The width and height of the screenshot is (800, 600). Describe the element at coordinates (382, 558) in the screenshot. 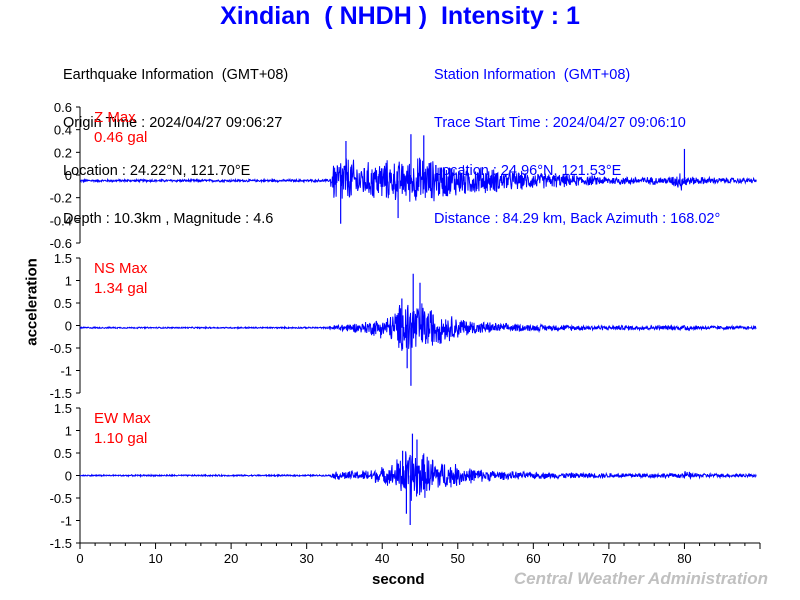

I see `x-tick-label: 40` at that location.